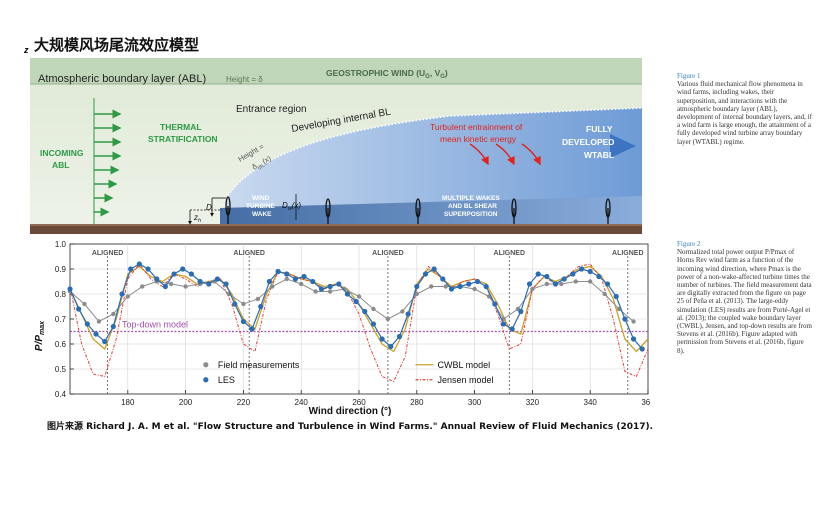 The image size is (822, 507). I want to click on multiple-wakes-3: SUPERPOSITION, so click(471, 214).